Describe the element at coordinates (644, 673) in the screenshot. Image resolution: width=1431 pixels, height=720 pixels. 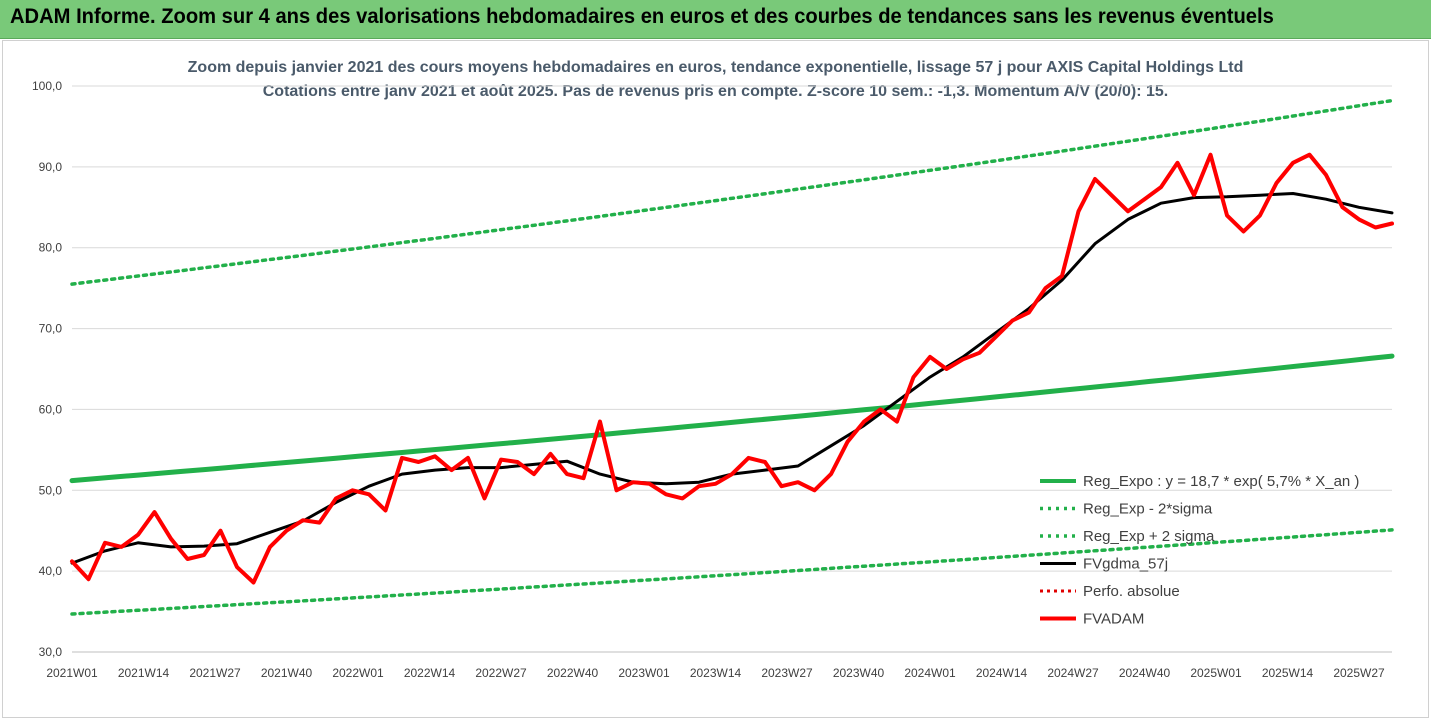
I see `x-tick-label: 2023W01` at that location.